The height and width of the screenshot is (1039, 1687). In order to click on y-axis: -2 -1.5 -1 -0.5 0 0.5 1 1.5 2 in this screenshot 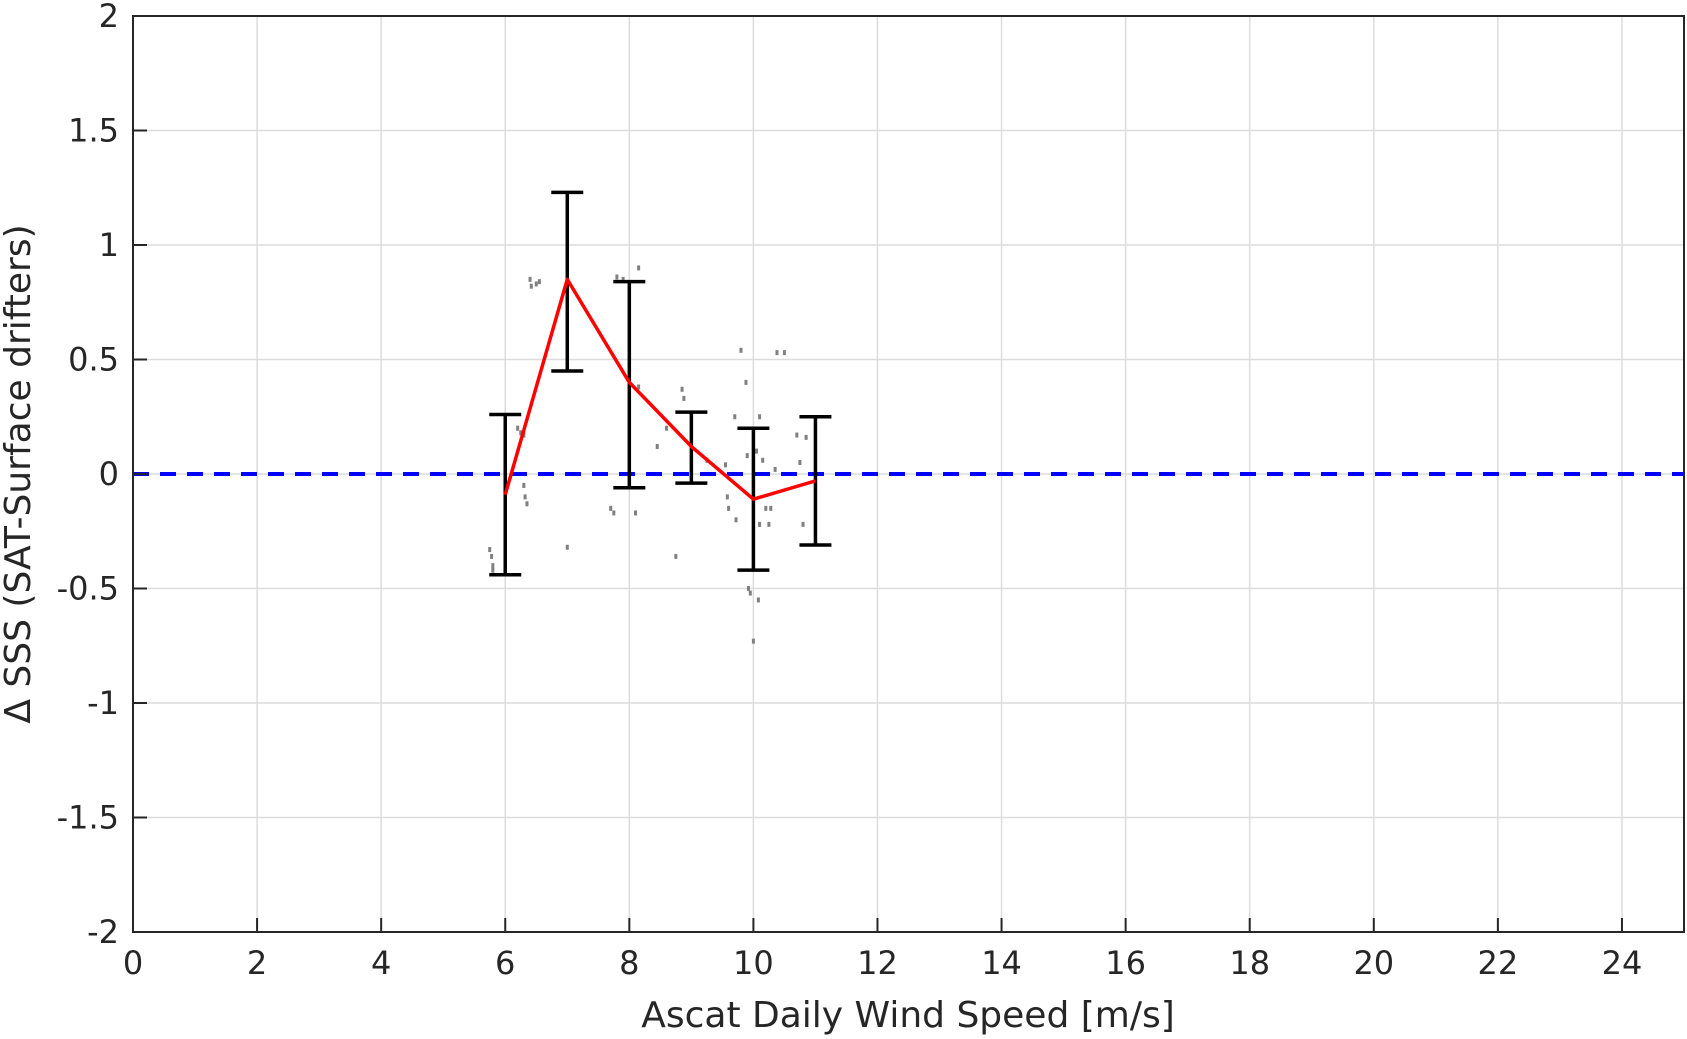, I will do `click(102, 475)`.